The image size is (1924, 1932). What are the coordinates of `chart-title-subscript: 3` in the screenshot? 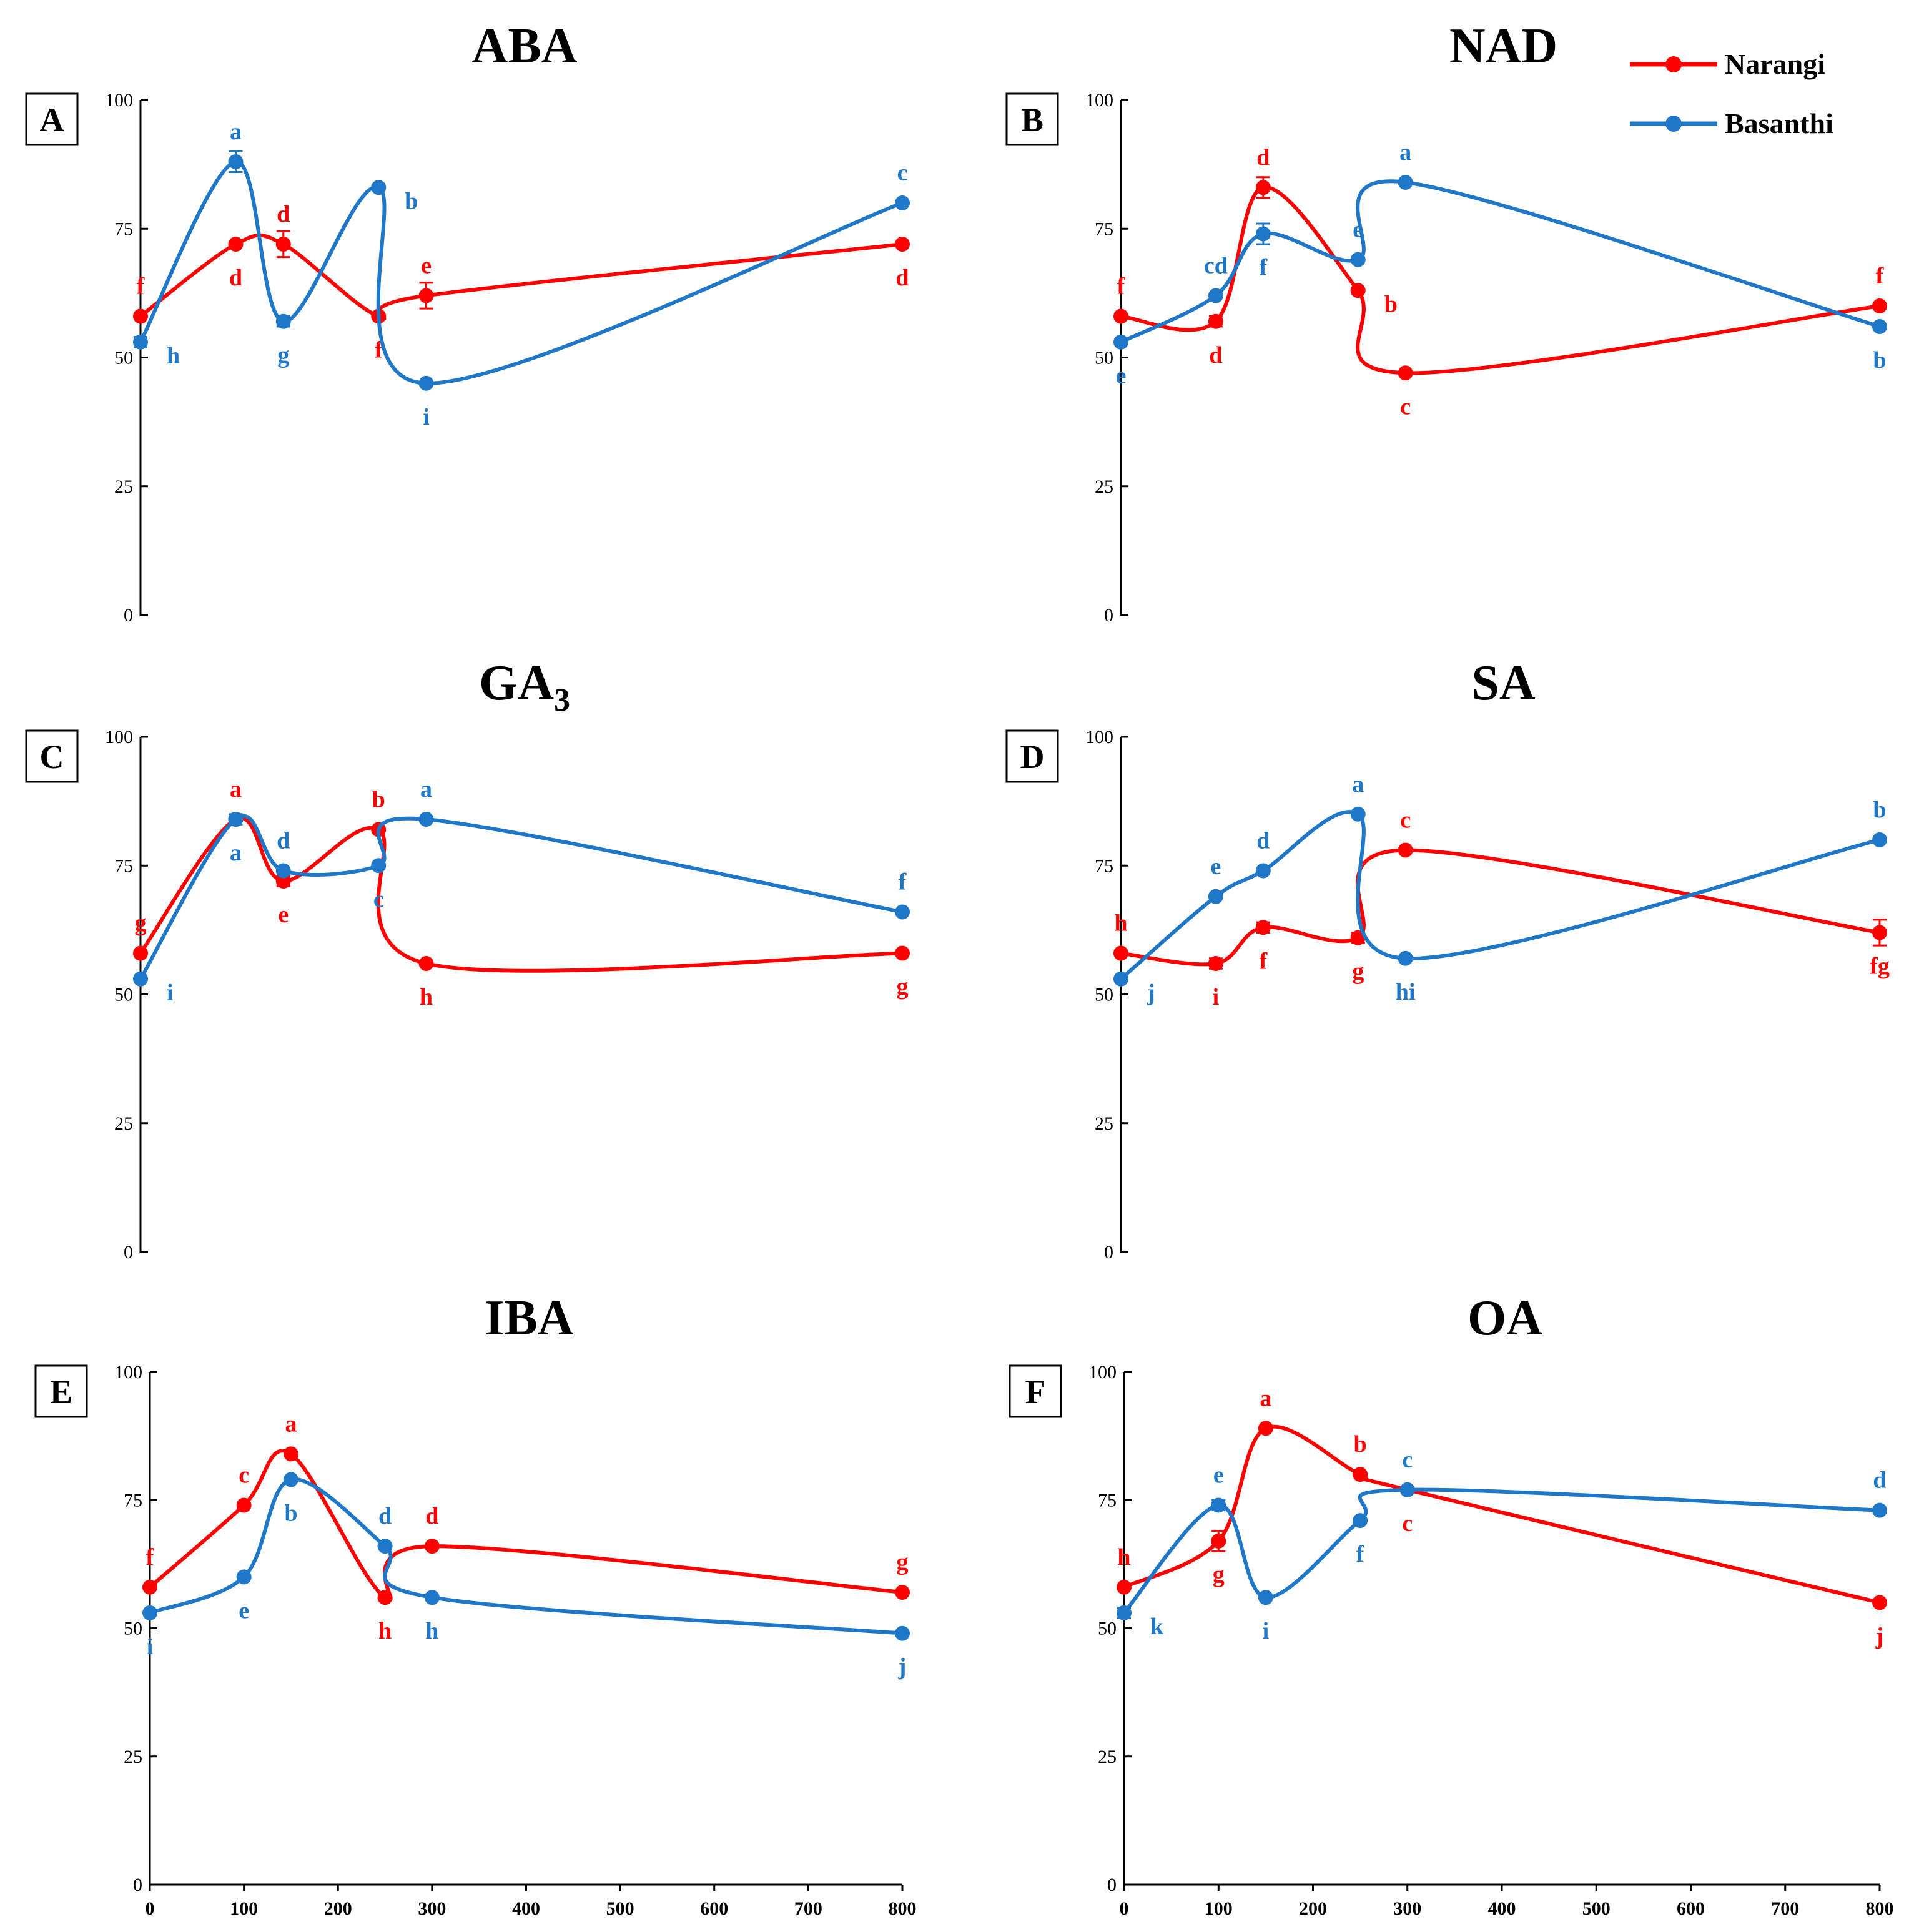 It's located at (562, 700).